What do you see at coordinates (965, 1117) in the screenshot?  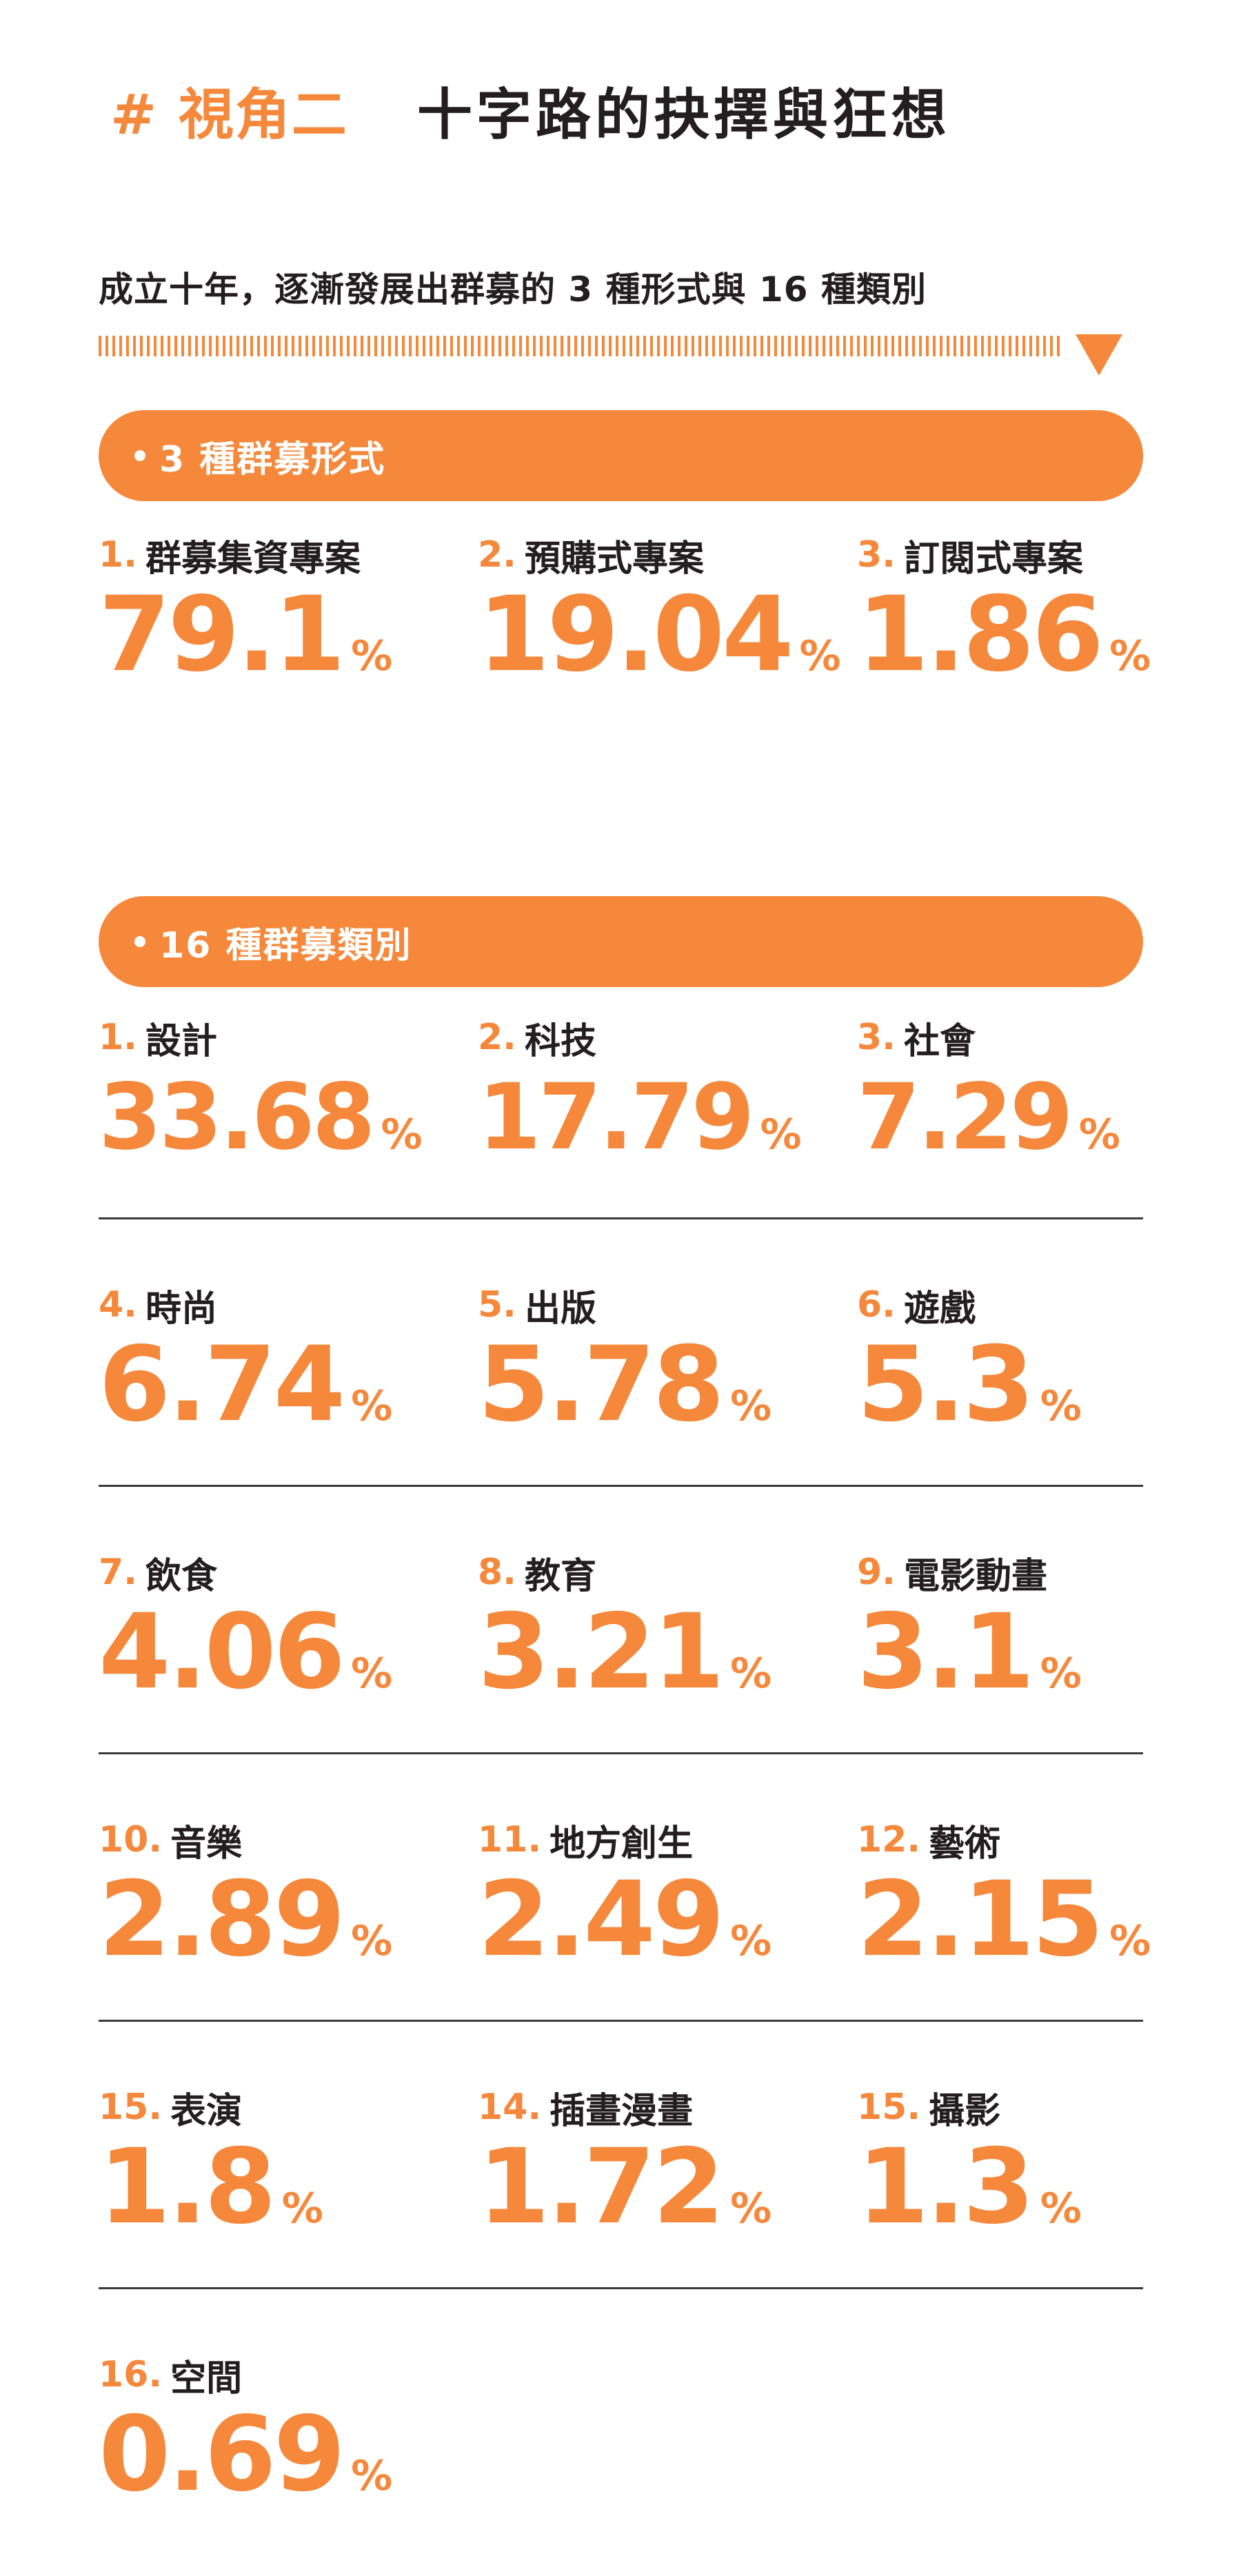 I see `stat-value: 7.29` at bounding box center [965, 1117].